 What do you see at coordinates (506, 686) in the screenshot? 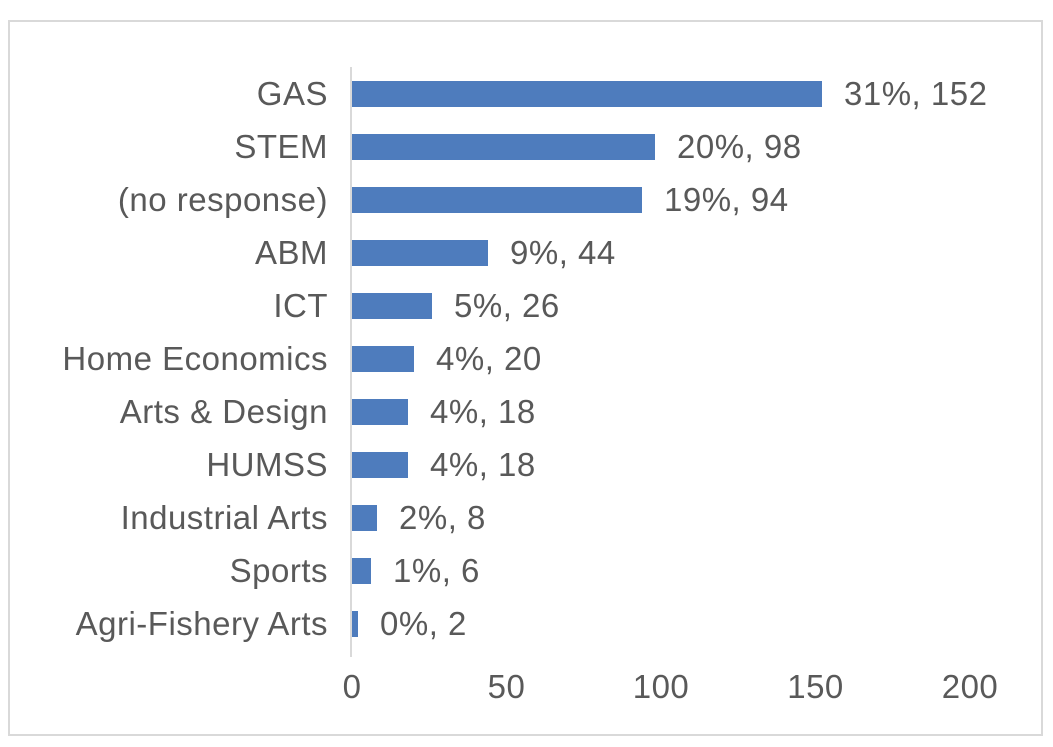
I see `x-axis-tick-label: 50` at bounding box center [506, 686].